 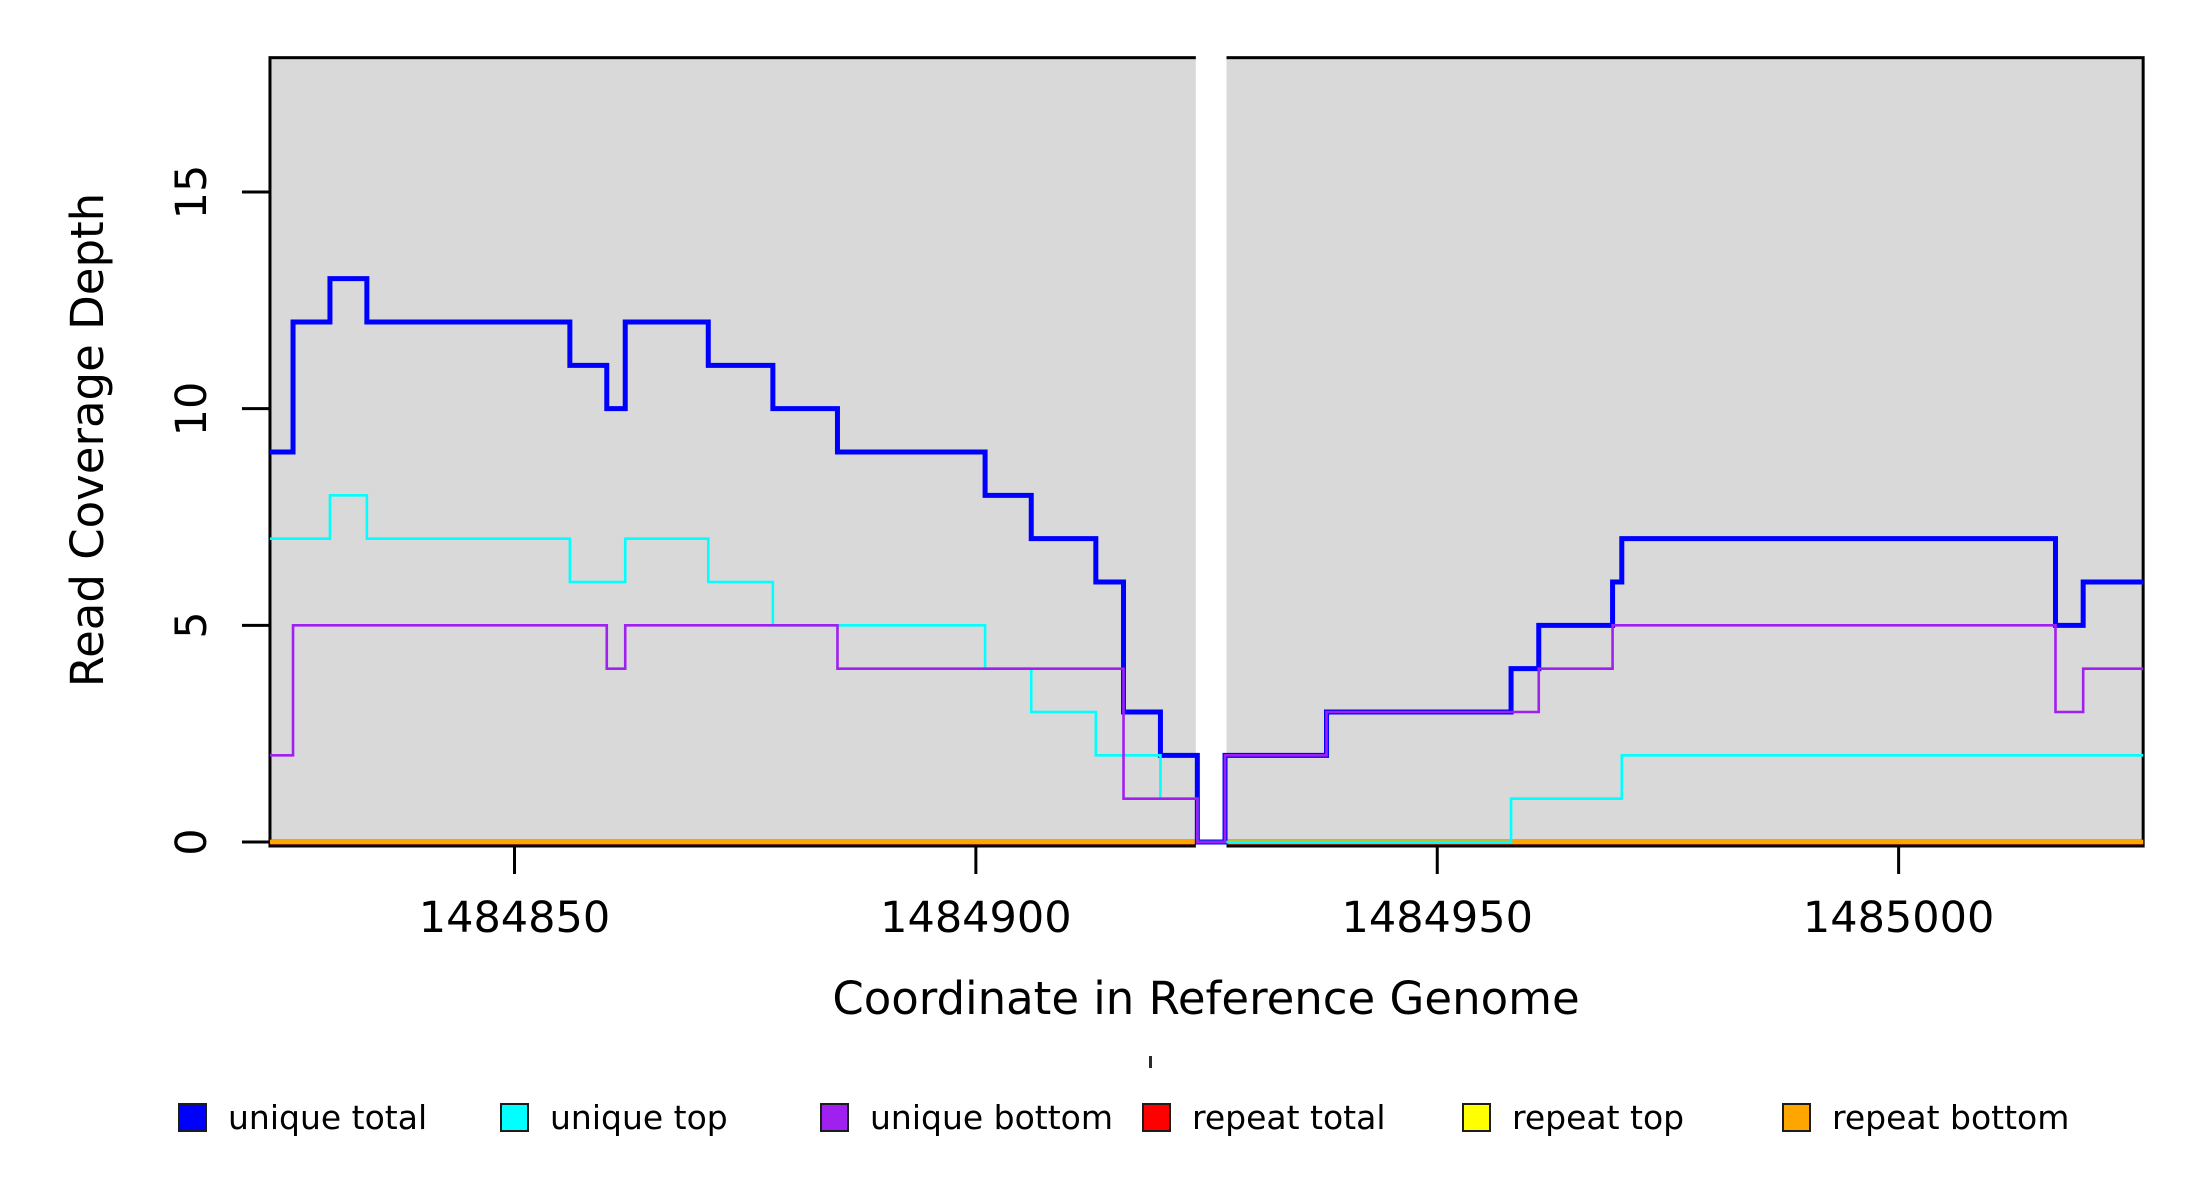 What do you see at coordinates (192, 192) in the screenshot?
I see `y-tick-label: 15` at bounding box center [192, 192].